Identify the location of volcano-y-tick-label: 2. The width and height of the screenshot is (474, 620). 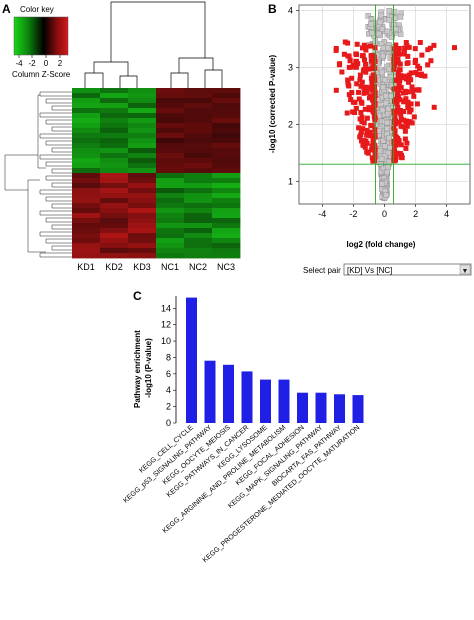
(290, 124).